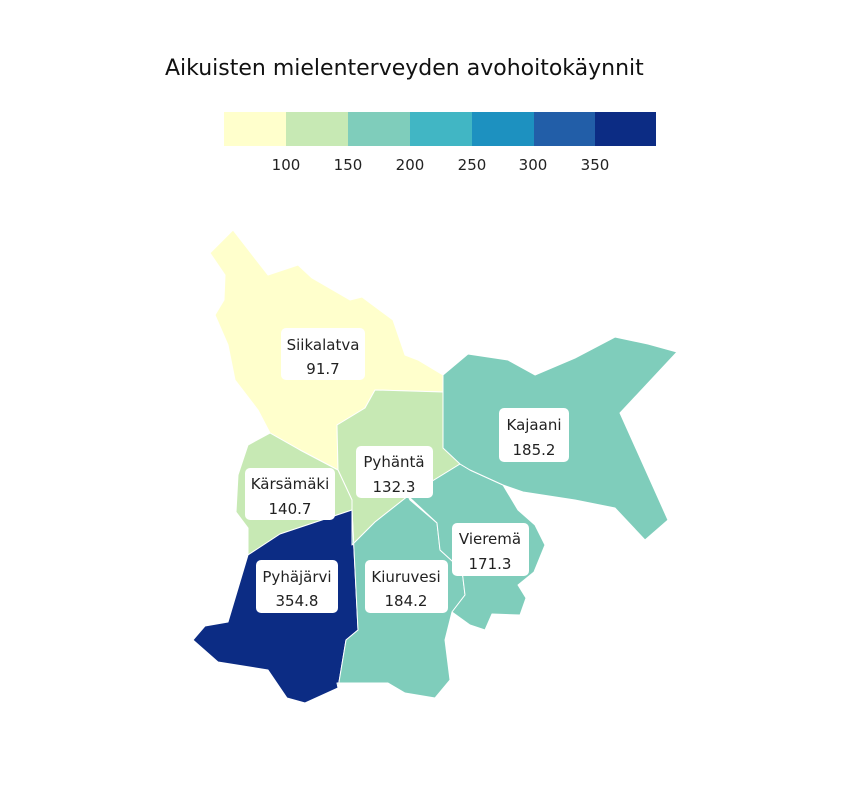  Describe the element at coordinates (490, 539) in the screenshot. I see `region-name: Vieremä` at that location.